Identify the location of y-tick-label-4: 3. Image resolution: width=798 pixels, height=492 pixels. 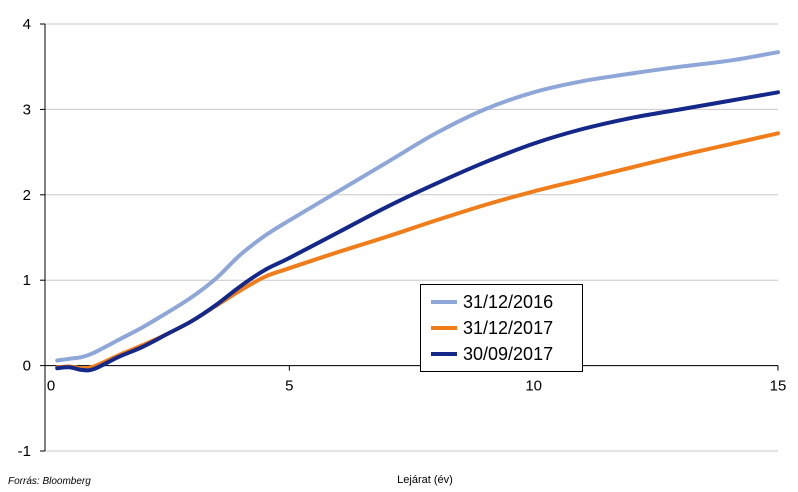
(27, 109).